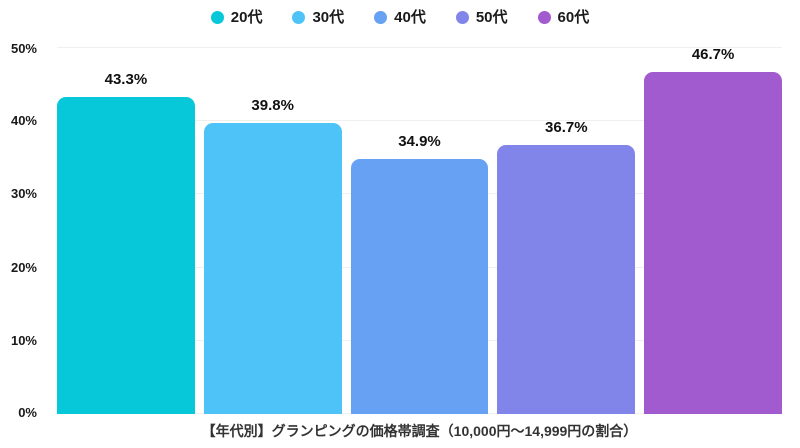 Image resolution: width=800 pixels, height=448 pixels. What do you see at coordinates (23, 48) in the screenshot?
I see `y-tick-50: 50%` at bounding box center [23, 48].